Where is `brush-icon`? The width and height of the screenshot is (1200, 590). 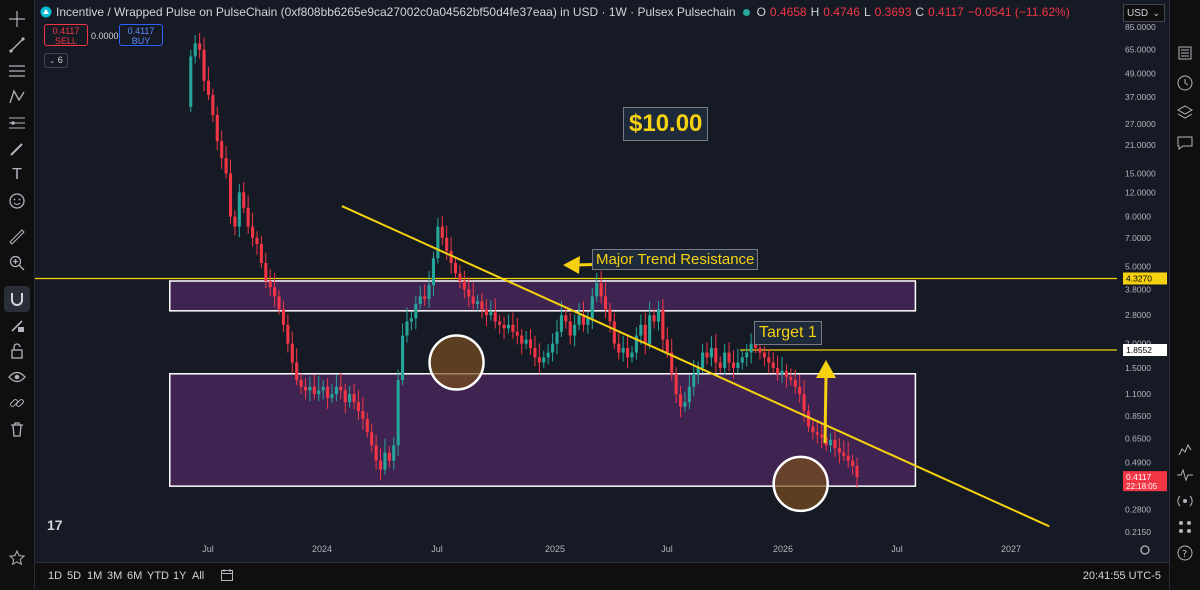
brush-icon is located at coordinates (17, 149).